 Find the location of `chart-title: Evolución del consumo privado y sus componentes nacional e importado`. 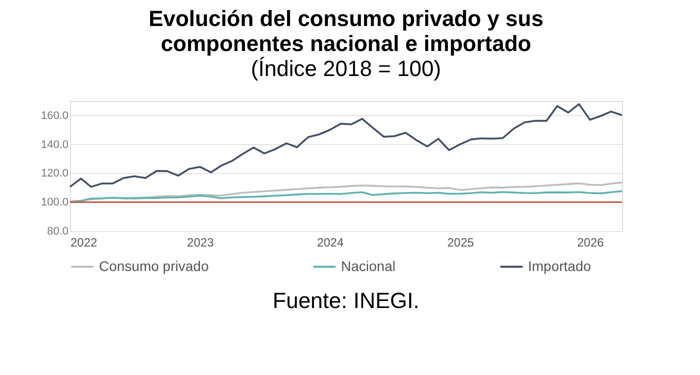

chart-title: Evolución del consumo privado y sus componentes nacional e importado is located at coordinates (346, 31).